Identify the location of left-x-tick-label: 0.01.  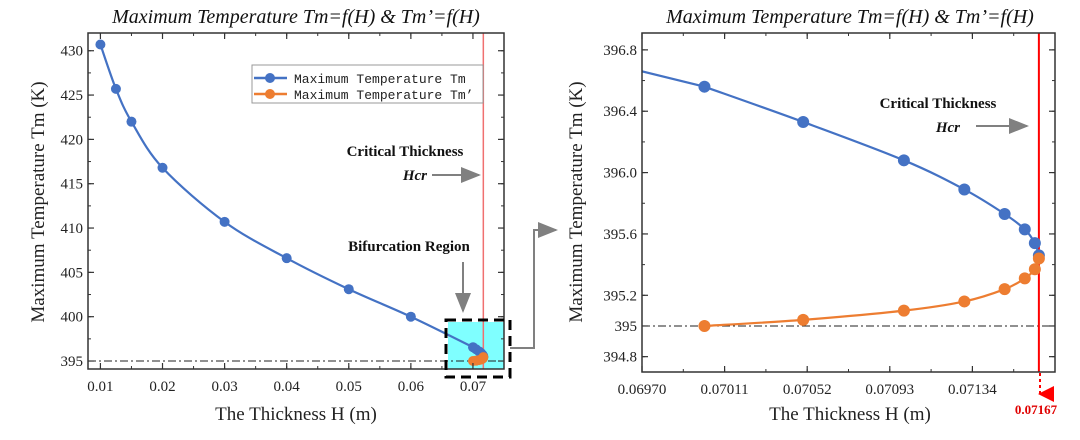
(100, 387).